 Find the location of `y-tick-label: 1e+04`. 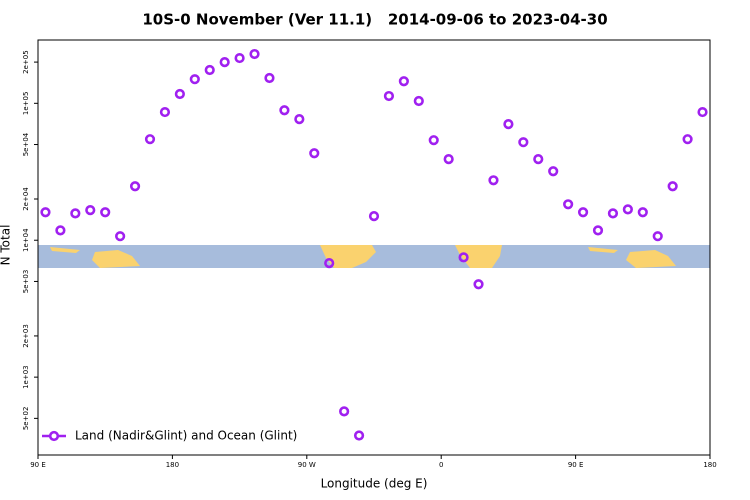

y-tick-label: 1e+04 is located at coordinates (26, 240).